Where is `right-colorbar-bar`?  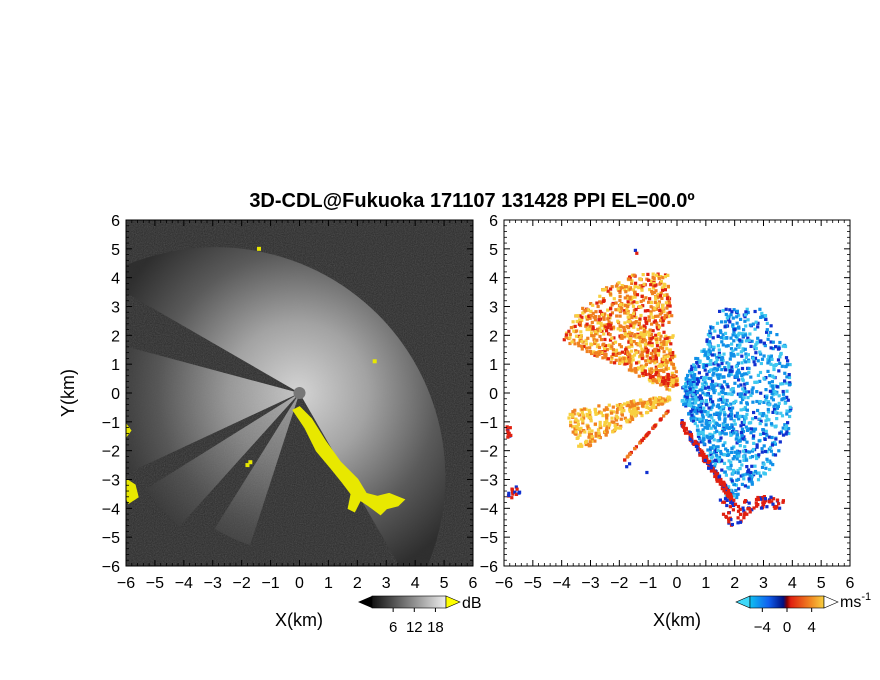 right-colorbar-bar is located at coordinates (787, 602).